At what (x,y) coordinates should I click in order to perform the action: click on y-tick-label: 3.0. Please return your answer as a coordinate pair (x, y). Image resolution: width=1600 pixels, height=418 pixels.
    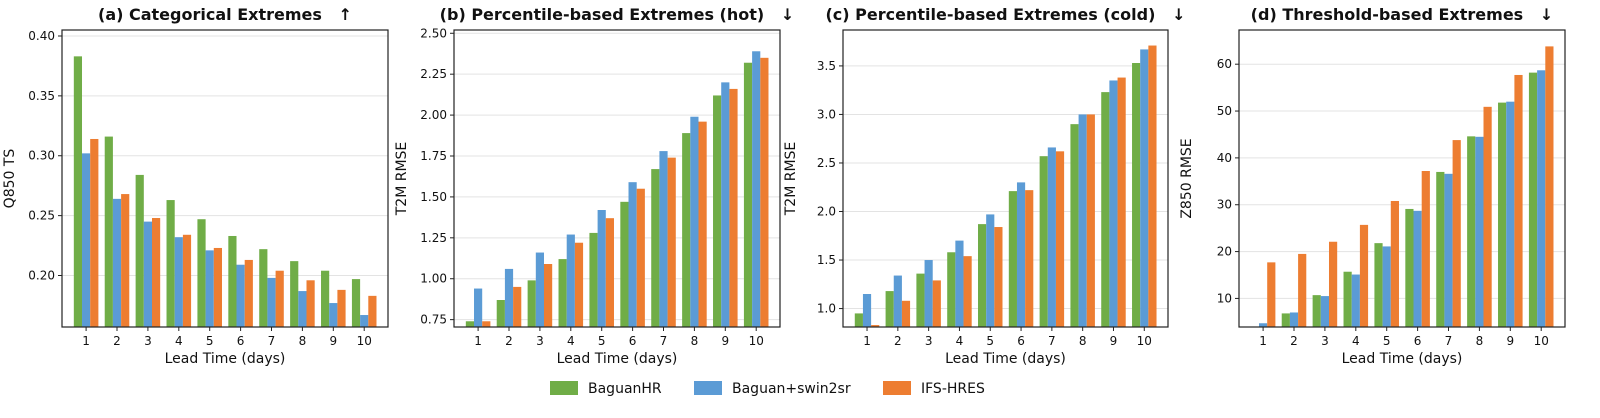
    Looking at the image, I should click on (826, 114).